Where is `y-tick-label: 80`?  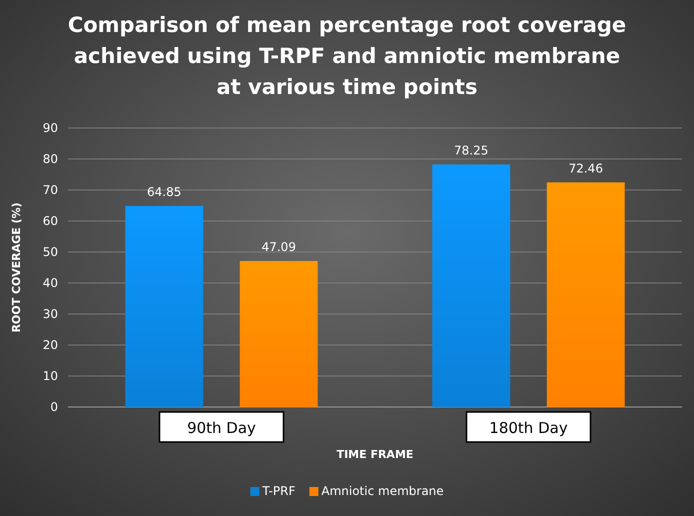 y-tick-label: 80 is located at coordinates (50, 159).